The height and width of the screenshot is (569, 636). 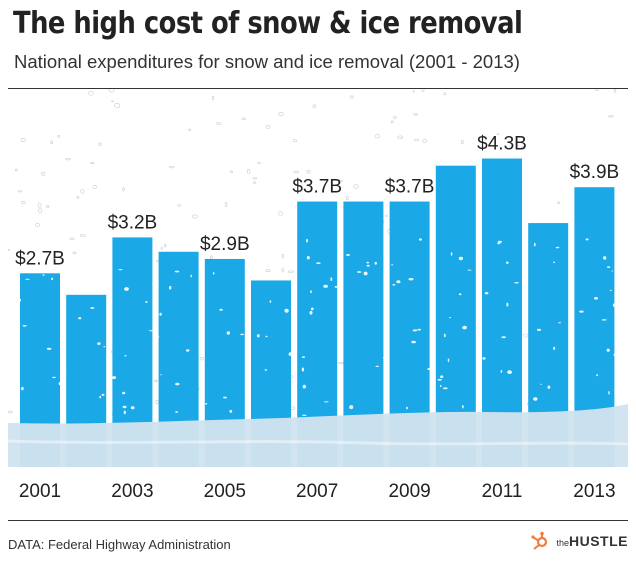 What do you see at coordinates (133, 222) in the screenshot?
I see `data-label-2003: $3.2B` at bounding box center [133, 222].